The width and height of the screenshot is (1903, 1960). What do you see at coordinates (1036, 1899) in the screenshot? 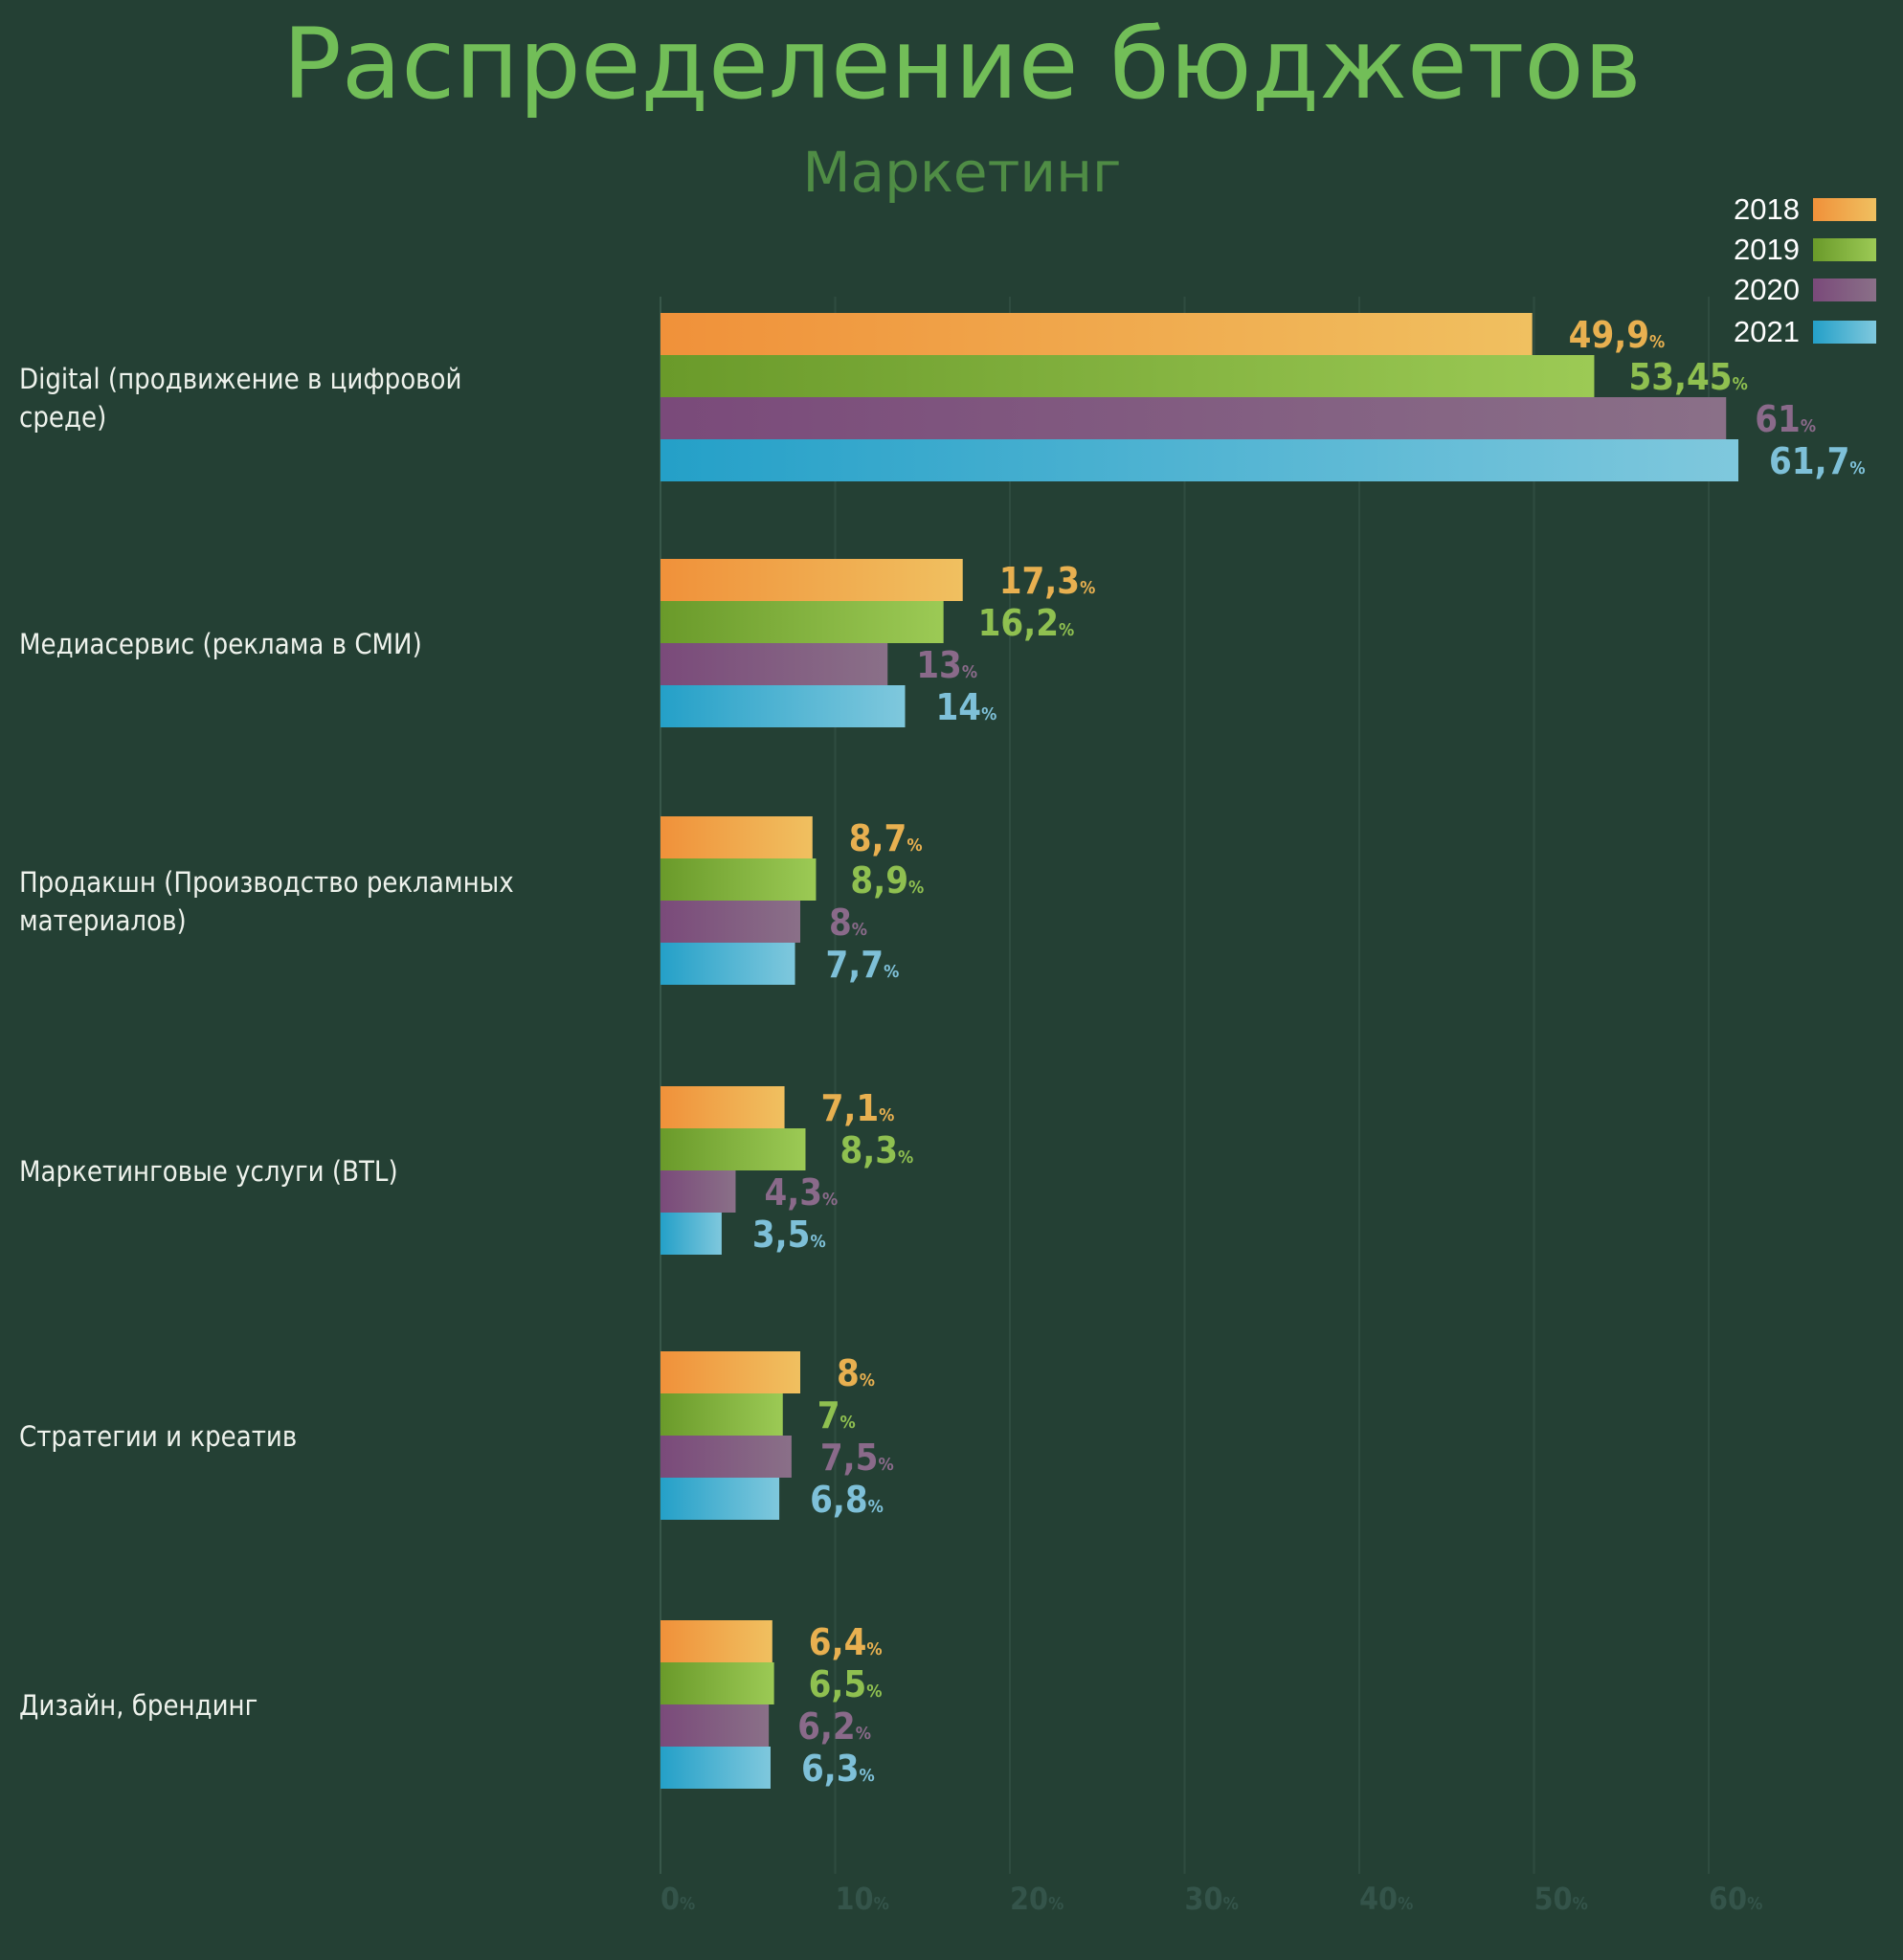
I see `x-tick-label: 20%` at bounding box center [1036, 1899].